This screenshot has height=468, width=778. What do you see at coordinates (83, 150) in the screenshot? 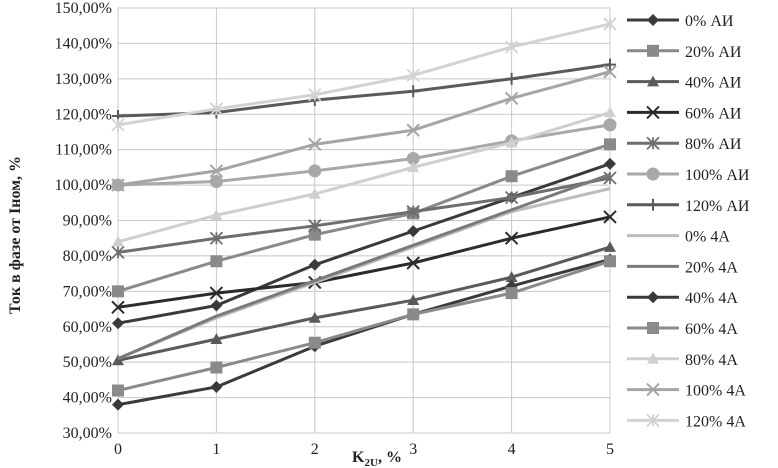
I see `y-tick-label: 110,00%` at bounding box center [83, 150].